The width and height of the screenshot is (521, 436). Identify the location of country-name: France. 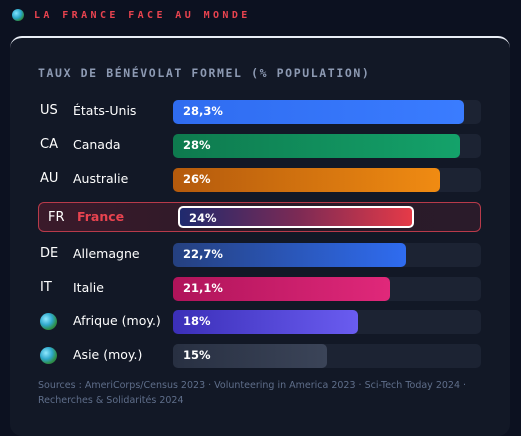
(101, 216).